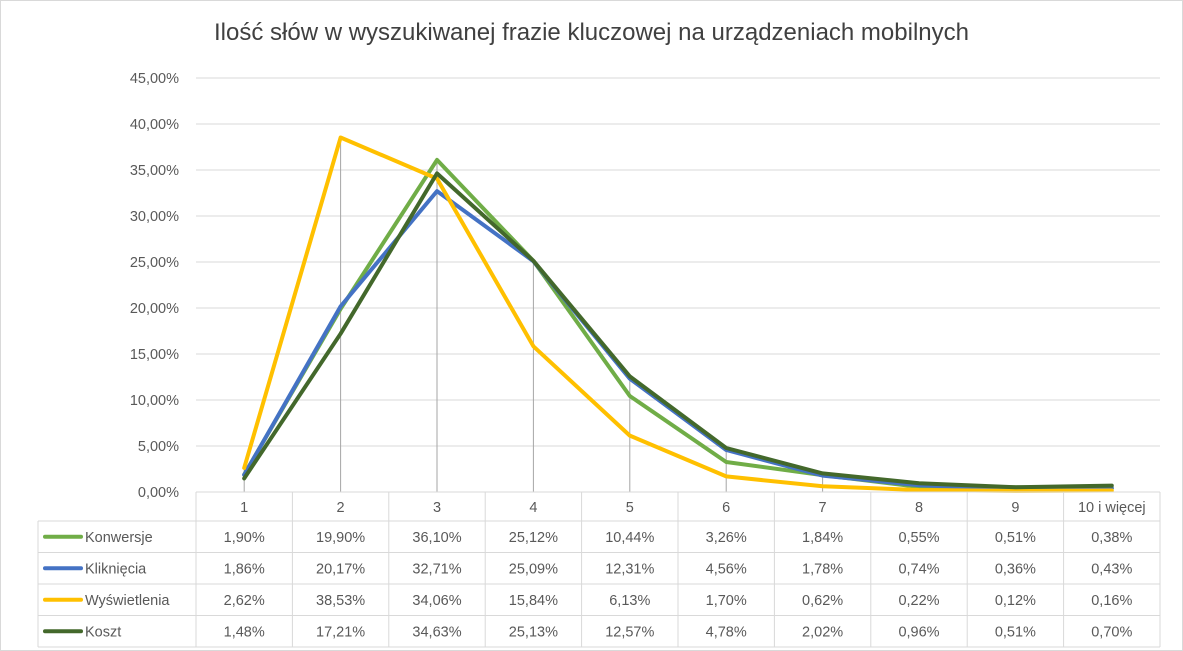 Image resolution: width=1183 pixels, height=651 pixels. What do you see at coordinates (918, 538) in the screenshot?
I see `table-cell-value: 0,55%` at bounding box center [918, 538].